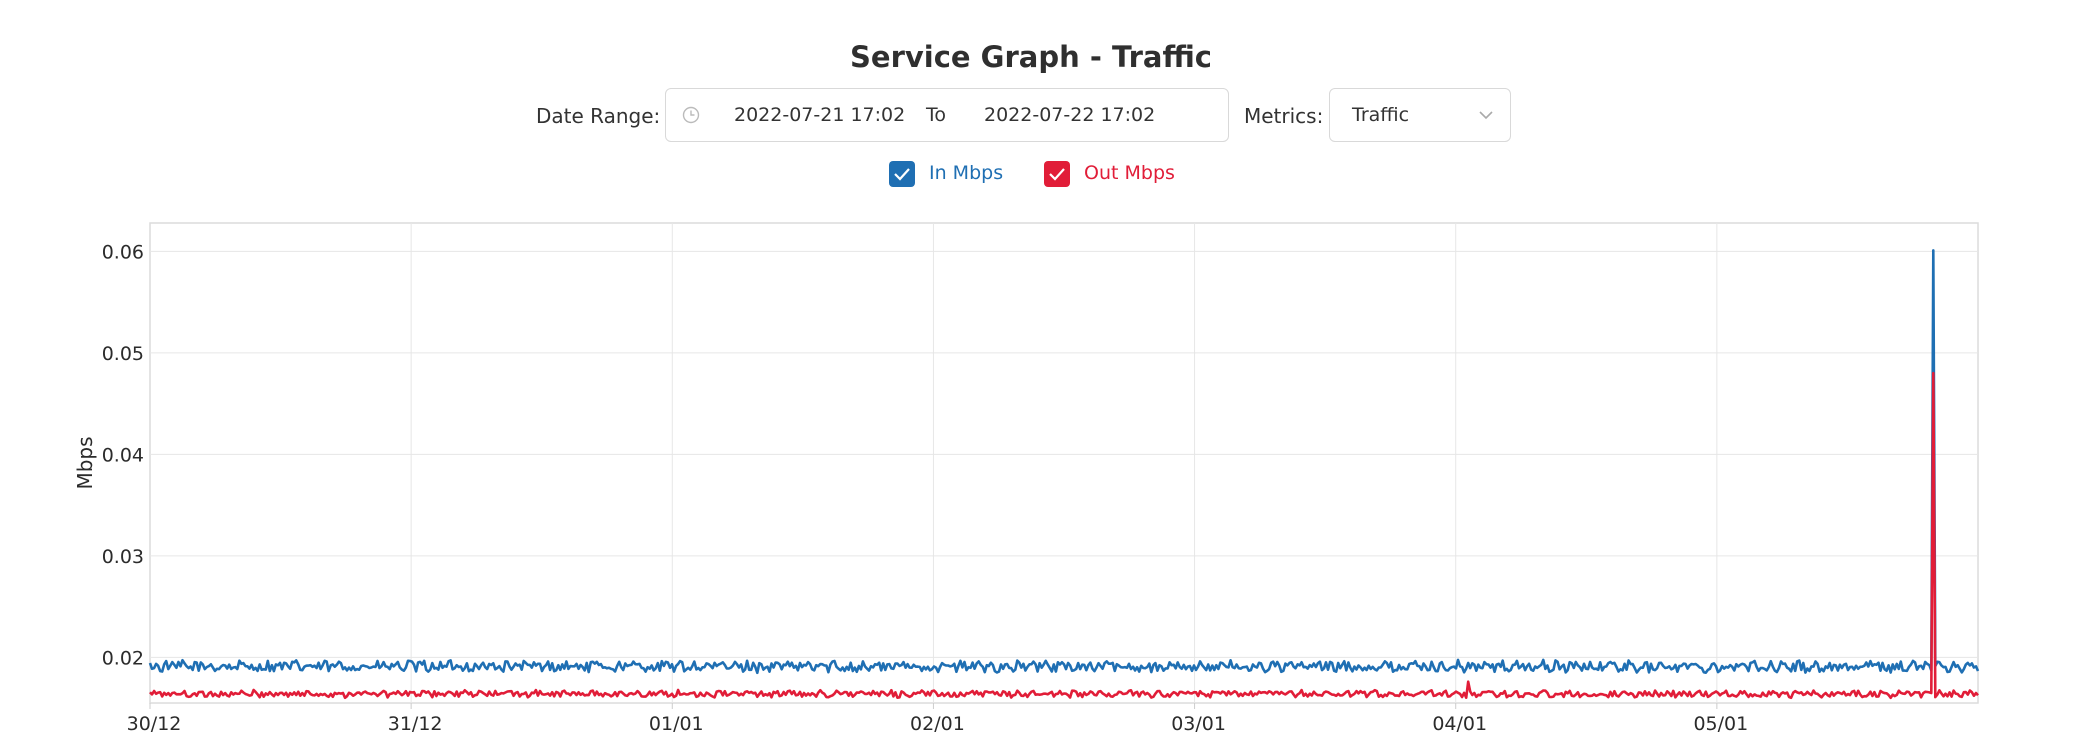  What do you see at coordinates (966, 173) in the screenshot?
I see `legend-in-label: In Mbps` at bounding box center [966, 173].